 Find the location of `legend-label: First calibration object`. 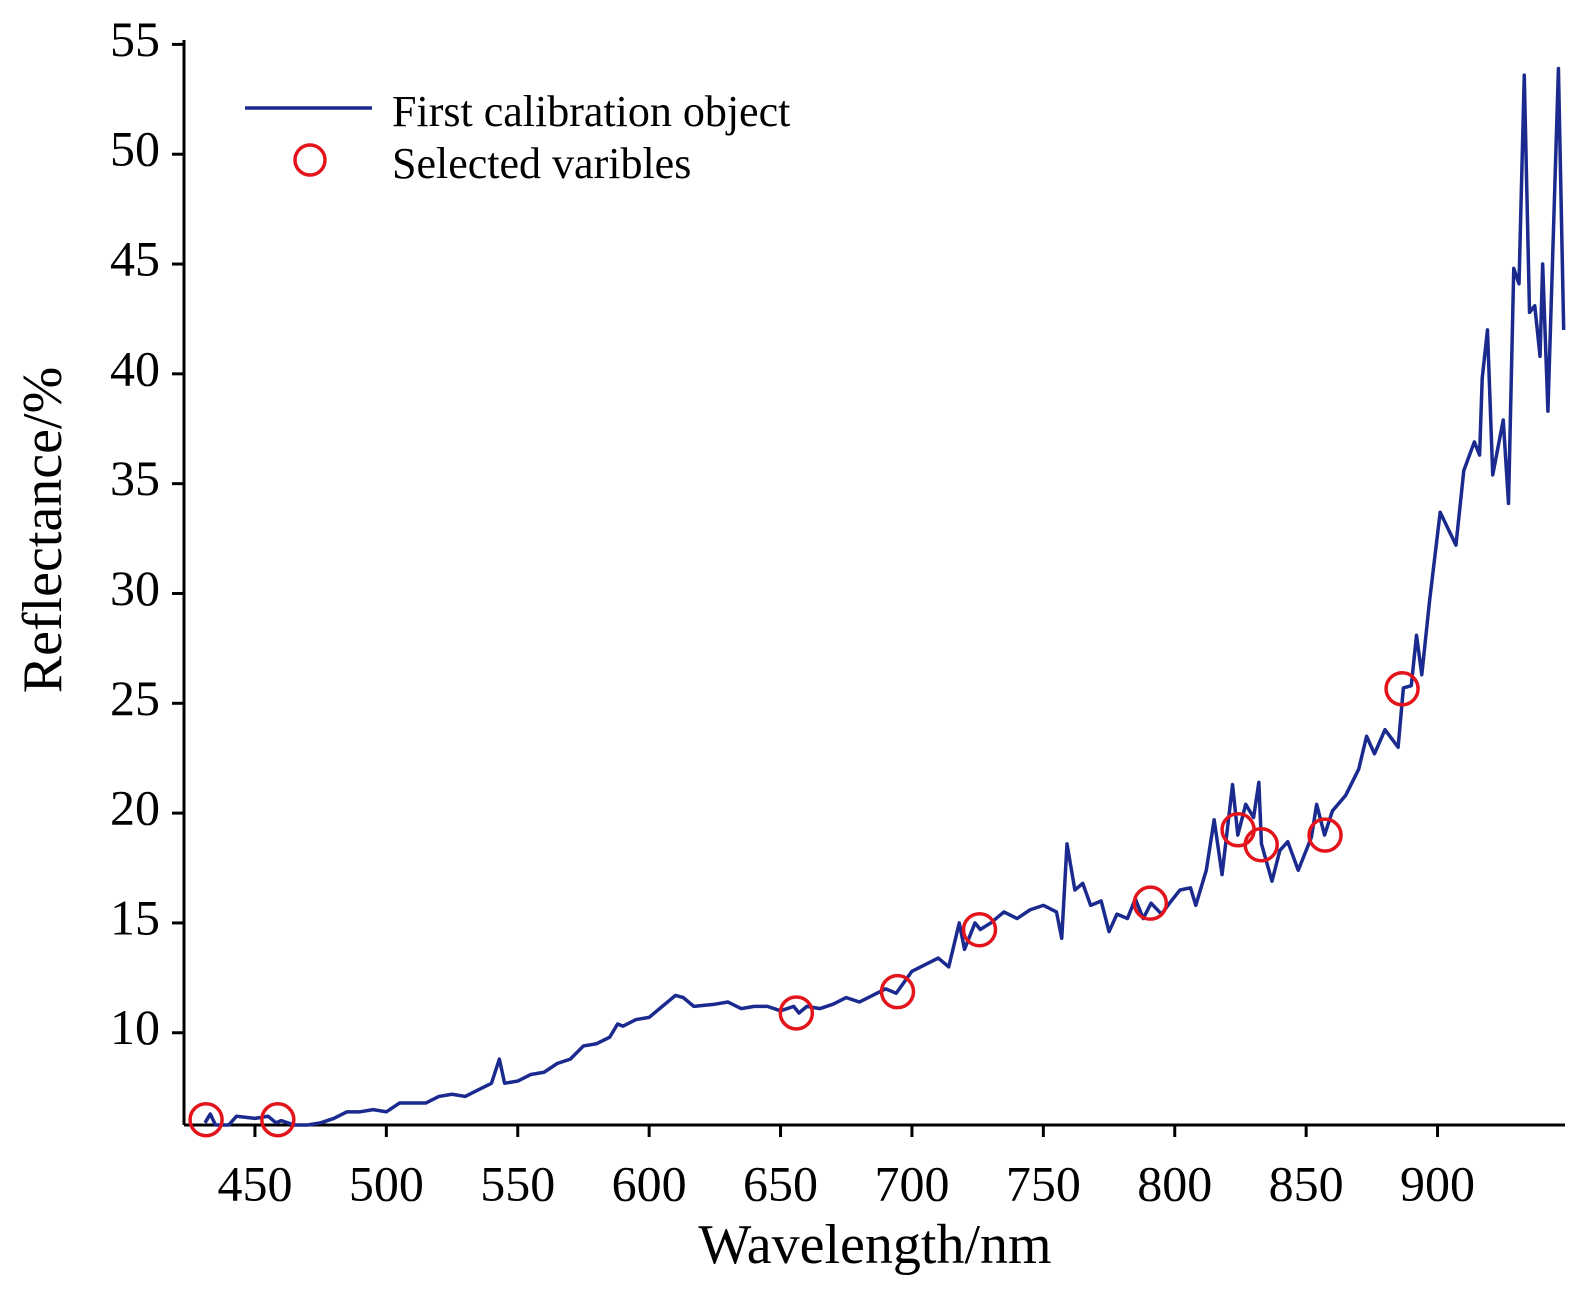

legend-label: First calibration object is located at coordinates (591, 111).